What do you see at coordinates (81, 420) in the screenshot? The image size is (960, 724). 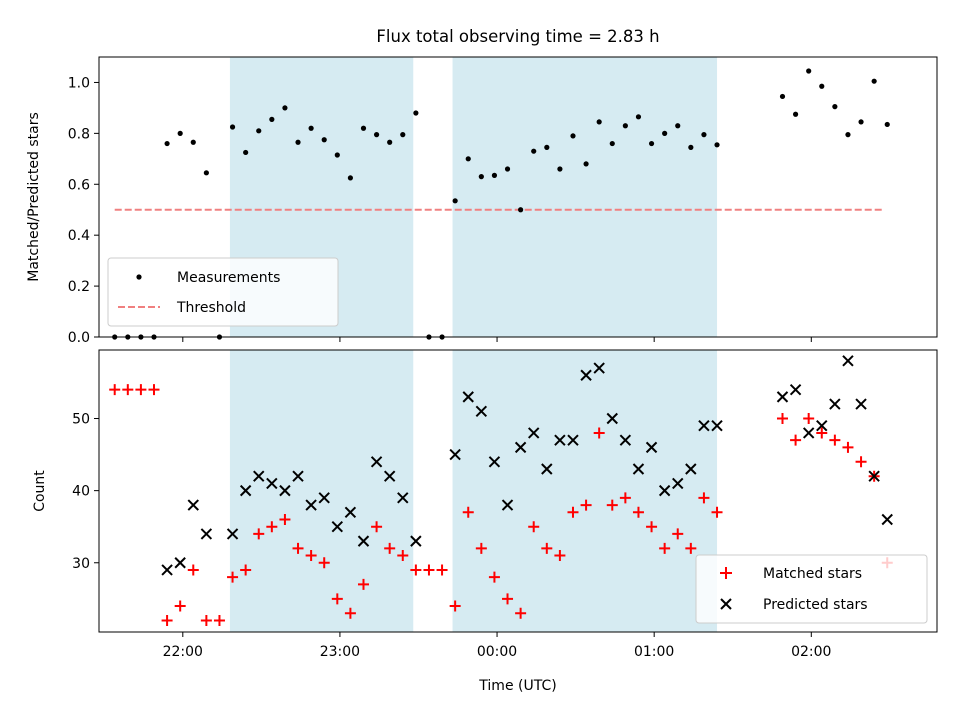 I see `bottom-y-tick-label: 50` at bounding box center [81, 420].